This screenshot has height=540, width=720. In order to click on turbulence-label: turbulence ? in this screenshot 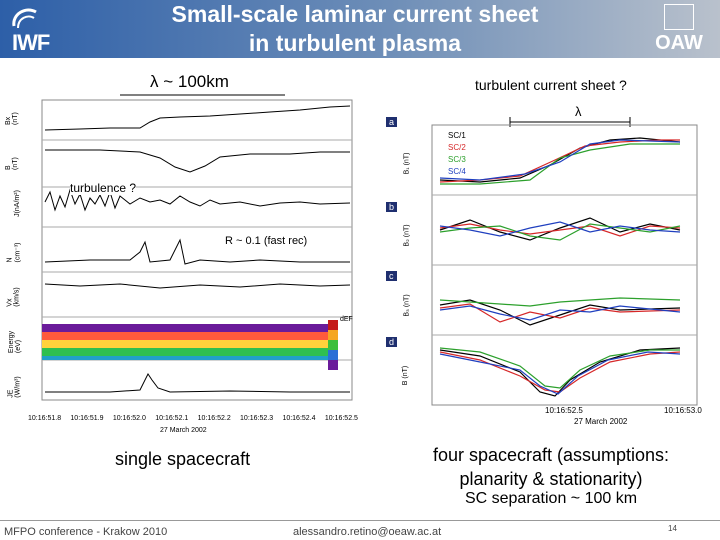, I will do `click(103, 188)`.